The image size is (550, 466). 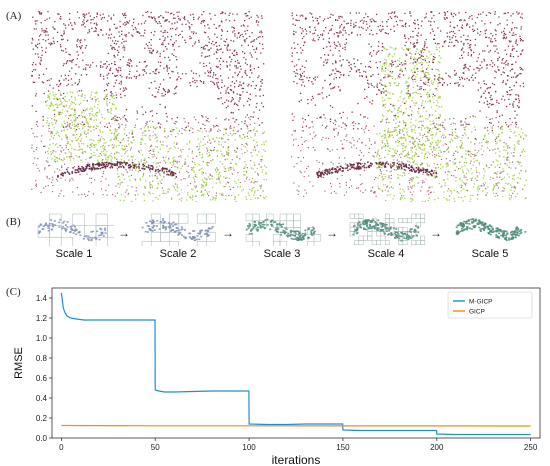 I want to click on scale-label-1: Scale 1, so click(x=74, y=254).